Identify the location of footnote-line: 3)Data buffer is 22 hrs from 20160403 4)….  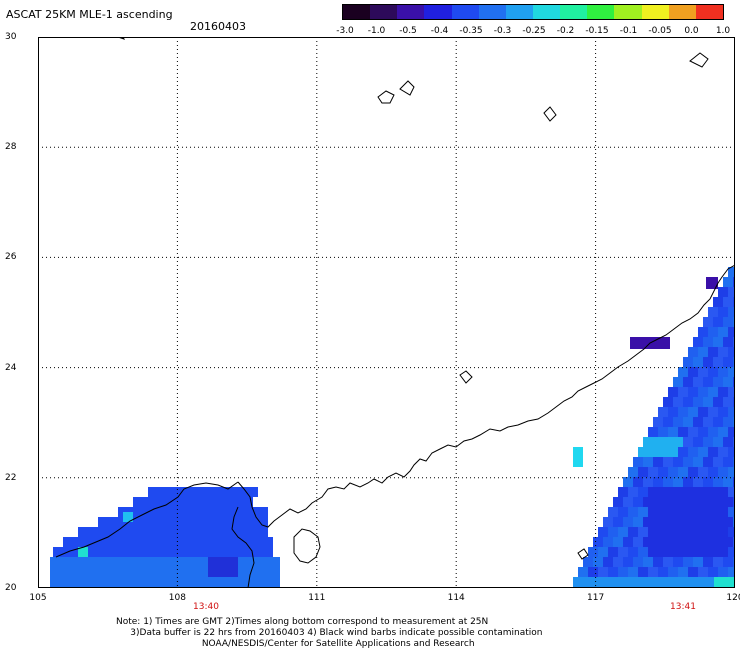
(329, 633).